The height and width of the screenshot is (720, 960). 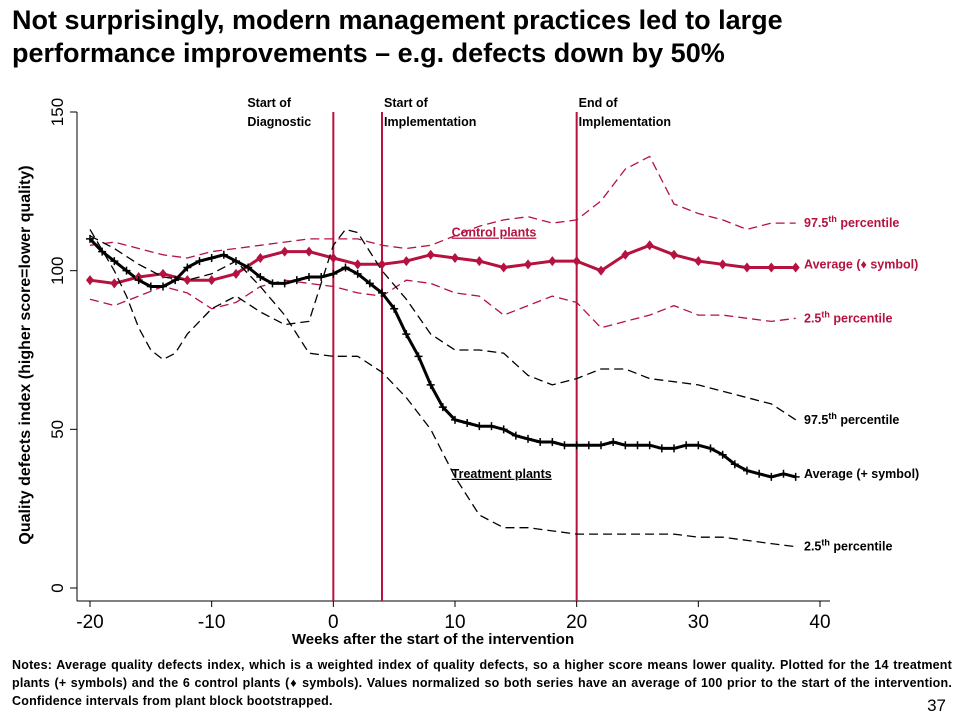 What do you see at coordinates (442, 207) in the screenshot?
I see `control-upper-line` at bounding box center [442, 207].